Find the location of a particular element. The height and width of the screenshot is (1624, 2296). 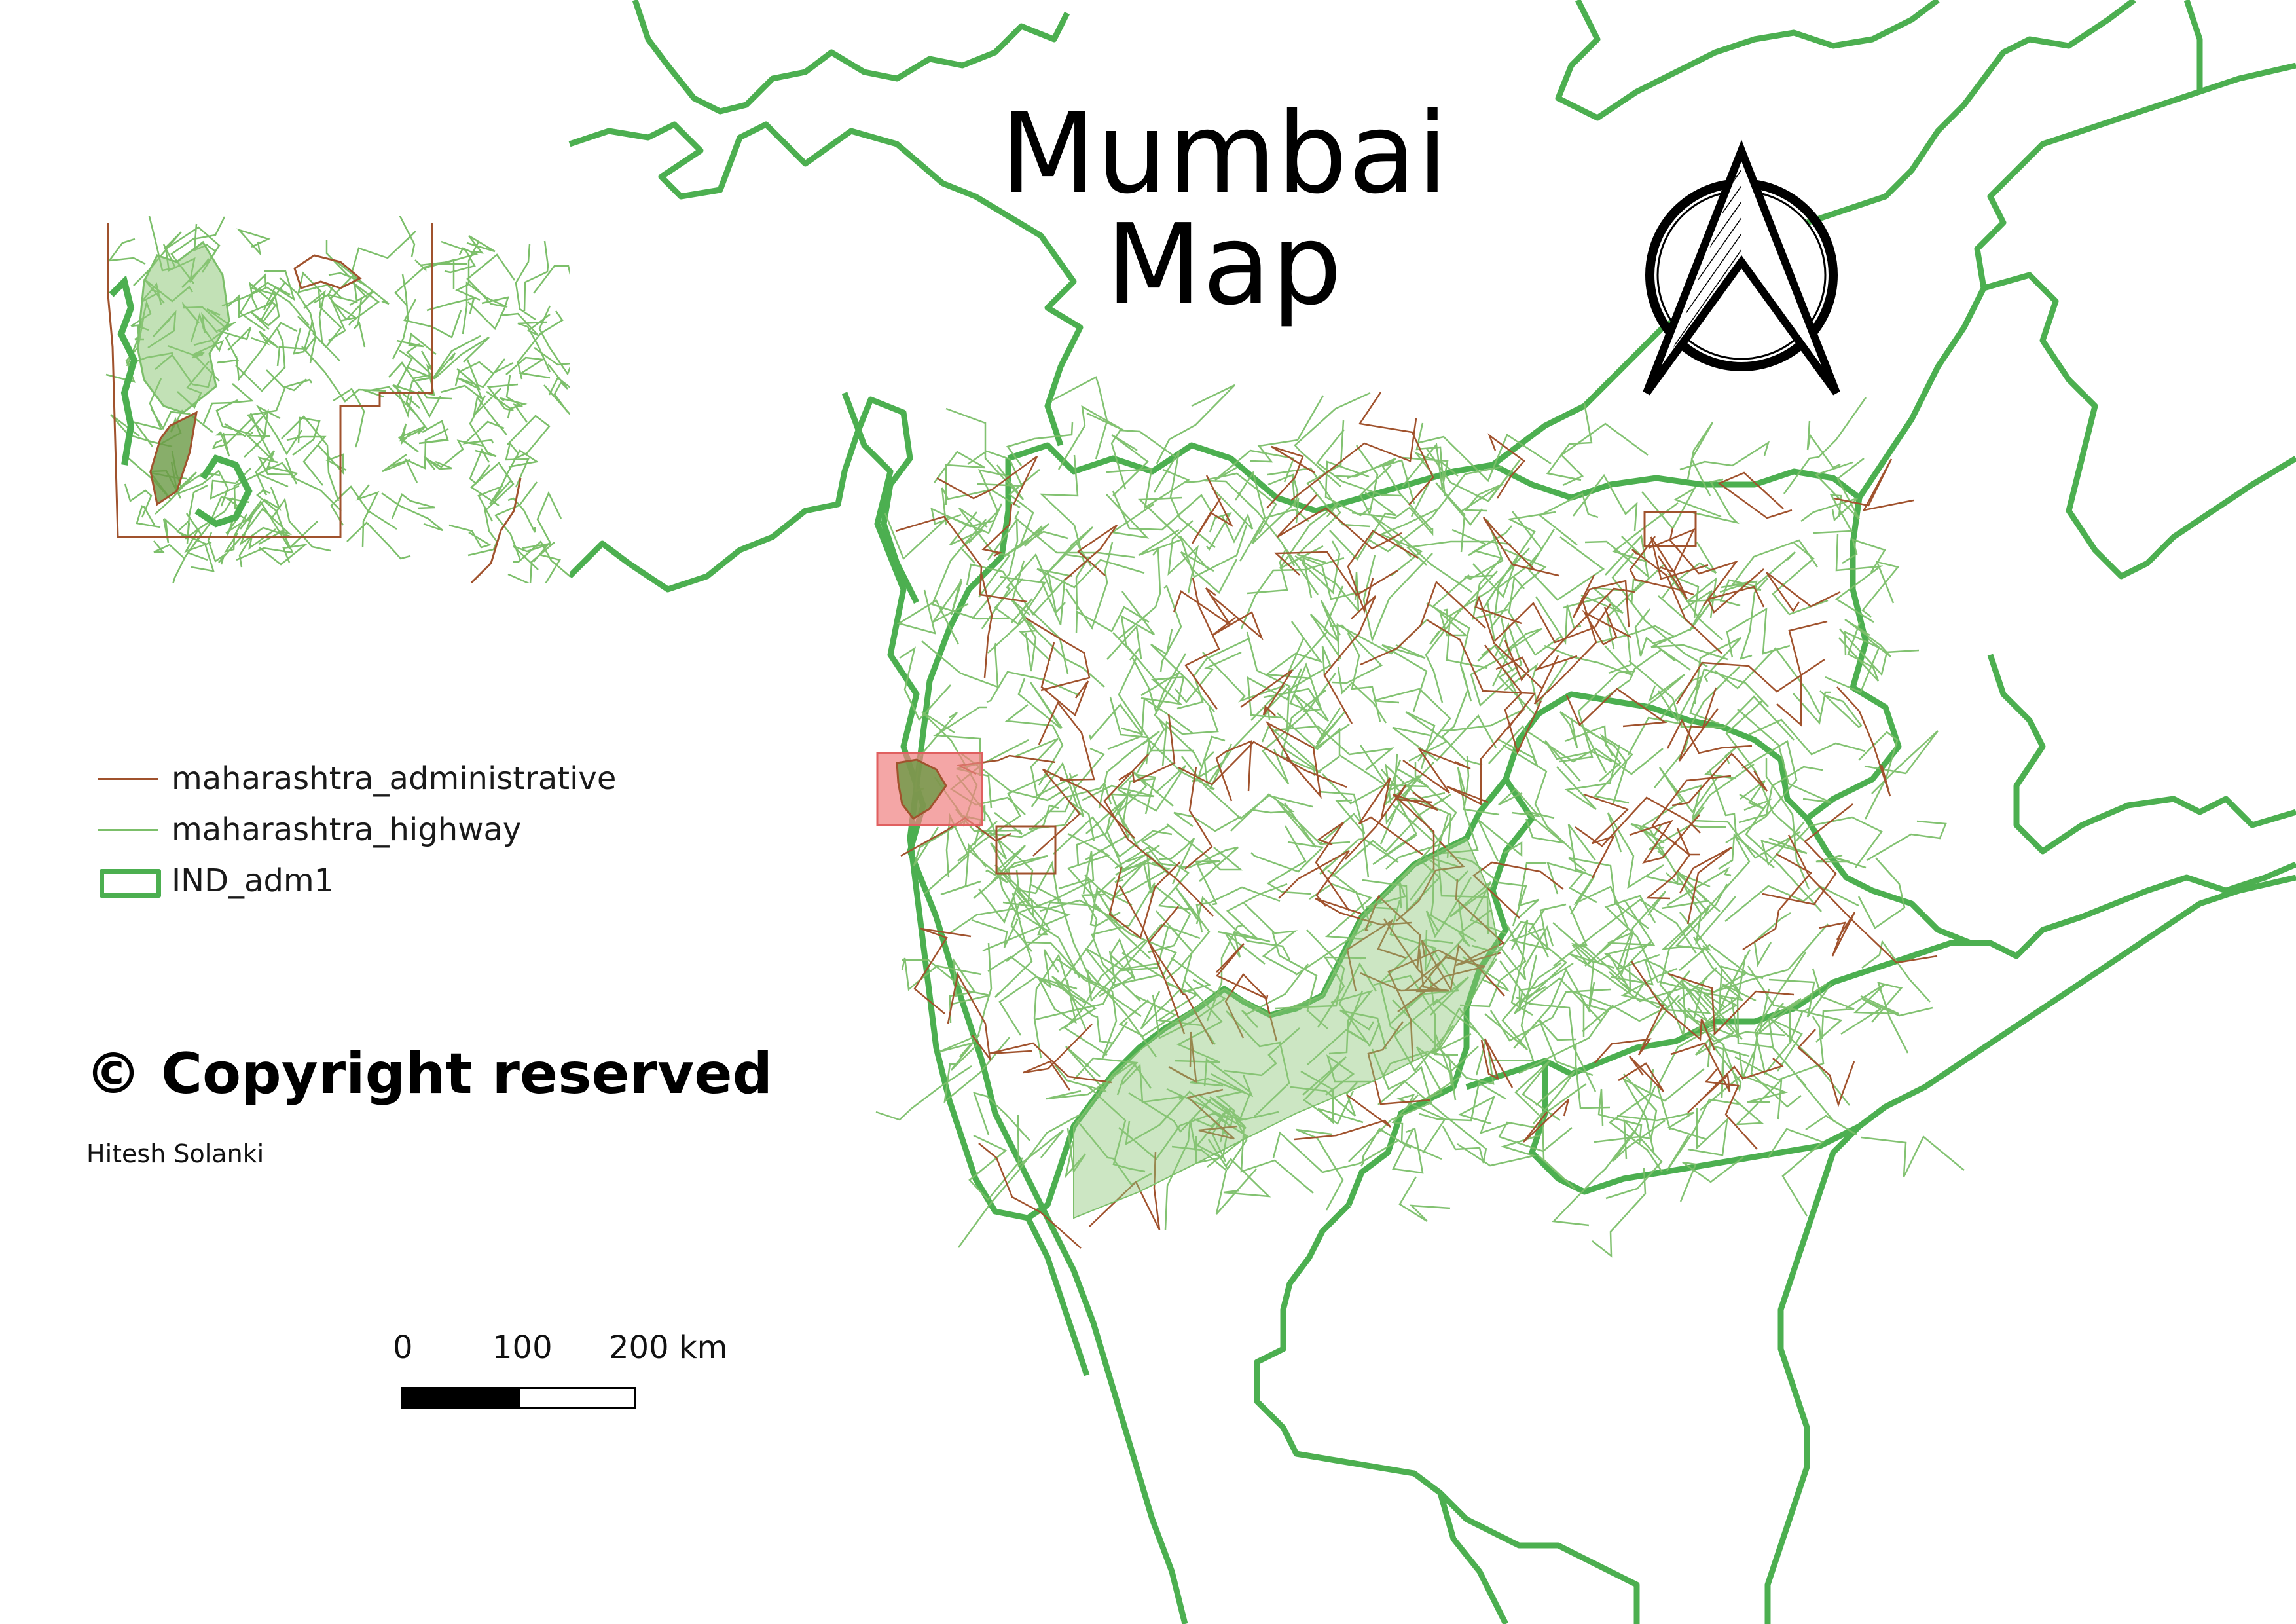

legend-item-highway: maharashtra_highway is located at coordinates (357, 829).